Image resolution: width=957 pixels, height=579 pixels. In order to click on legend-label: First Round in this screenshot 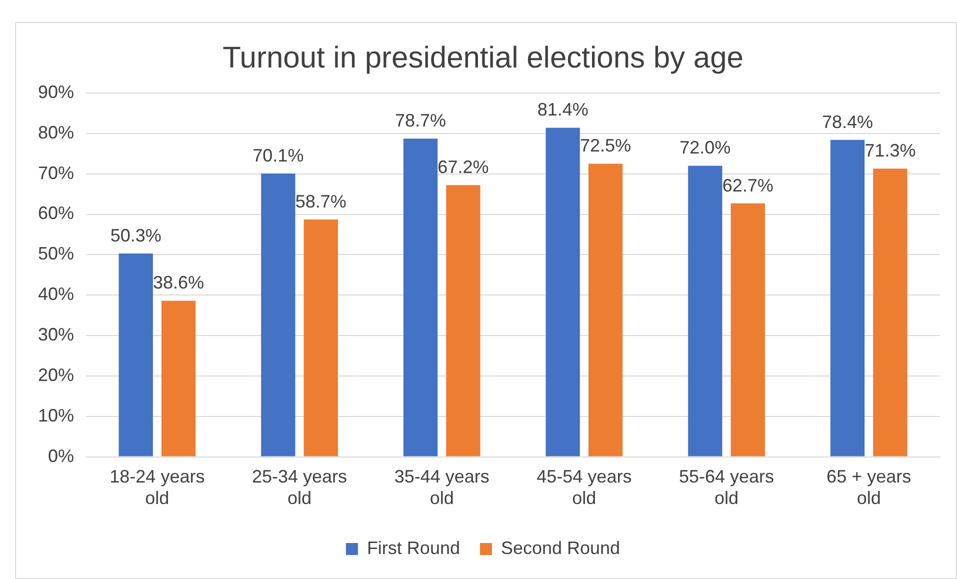, I will do `click(413, 548)`.